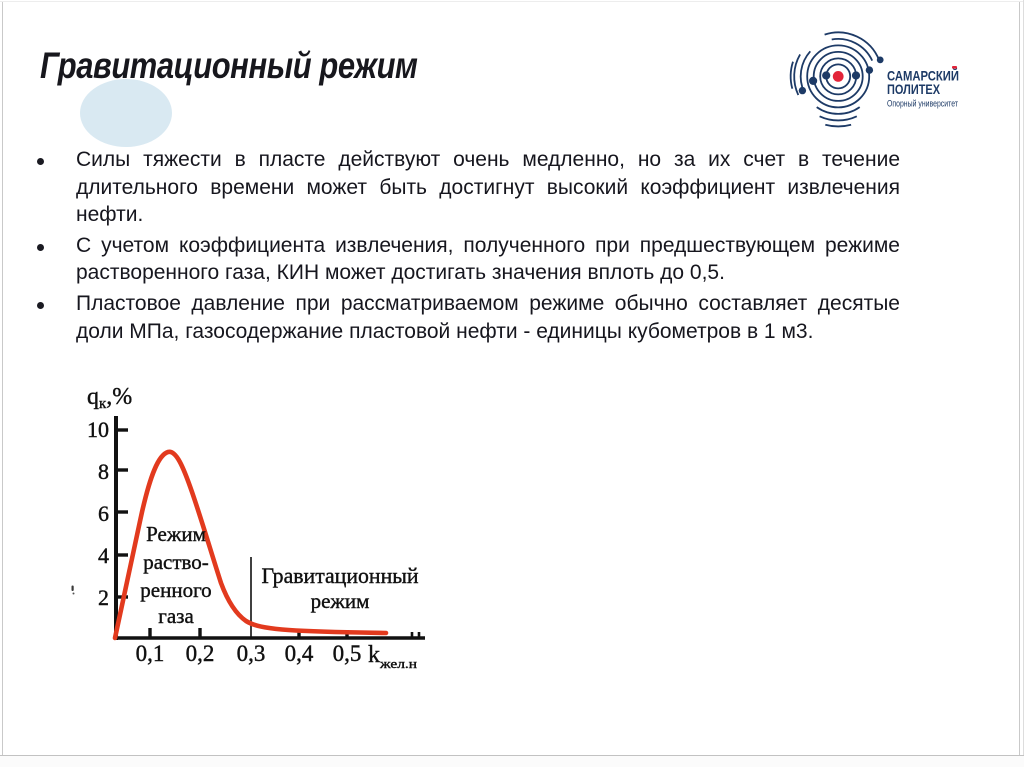 The height and width of the screenshot is (767, 1024). Describe the element at coordinates (103, 597) in the screenshot. I see `svg-text: 2` at that location.